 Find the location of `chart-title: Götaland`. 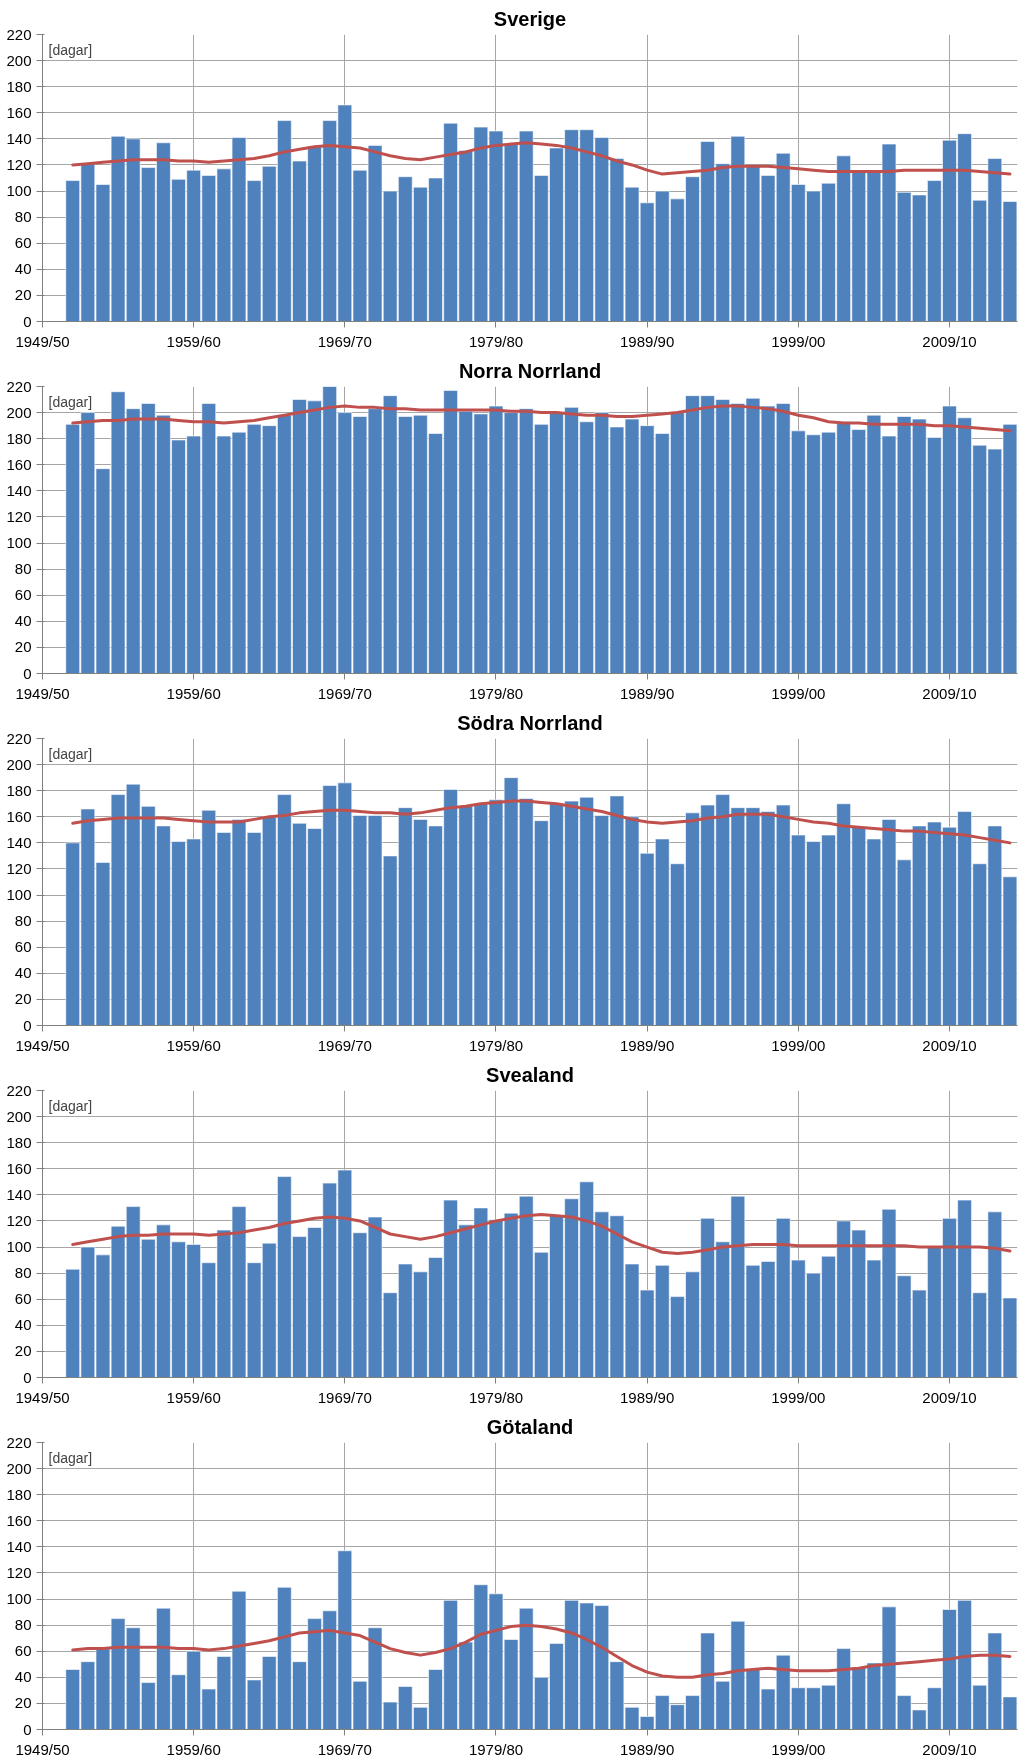

chart-title: Götaland is located at coordinates (530, 1426).